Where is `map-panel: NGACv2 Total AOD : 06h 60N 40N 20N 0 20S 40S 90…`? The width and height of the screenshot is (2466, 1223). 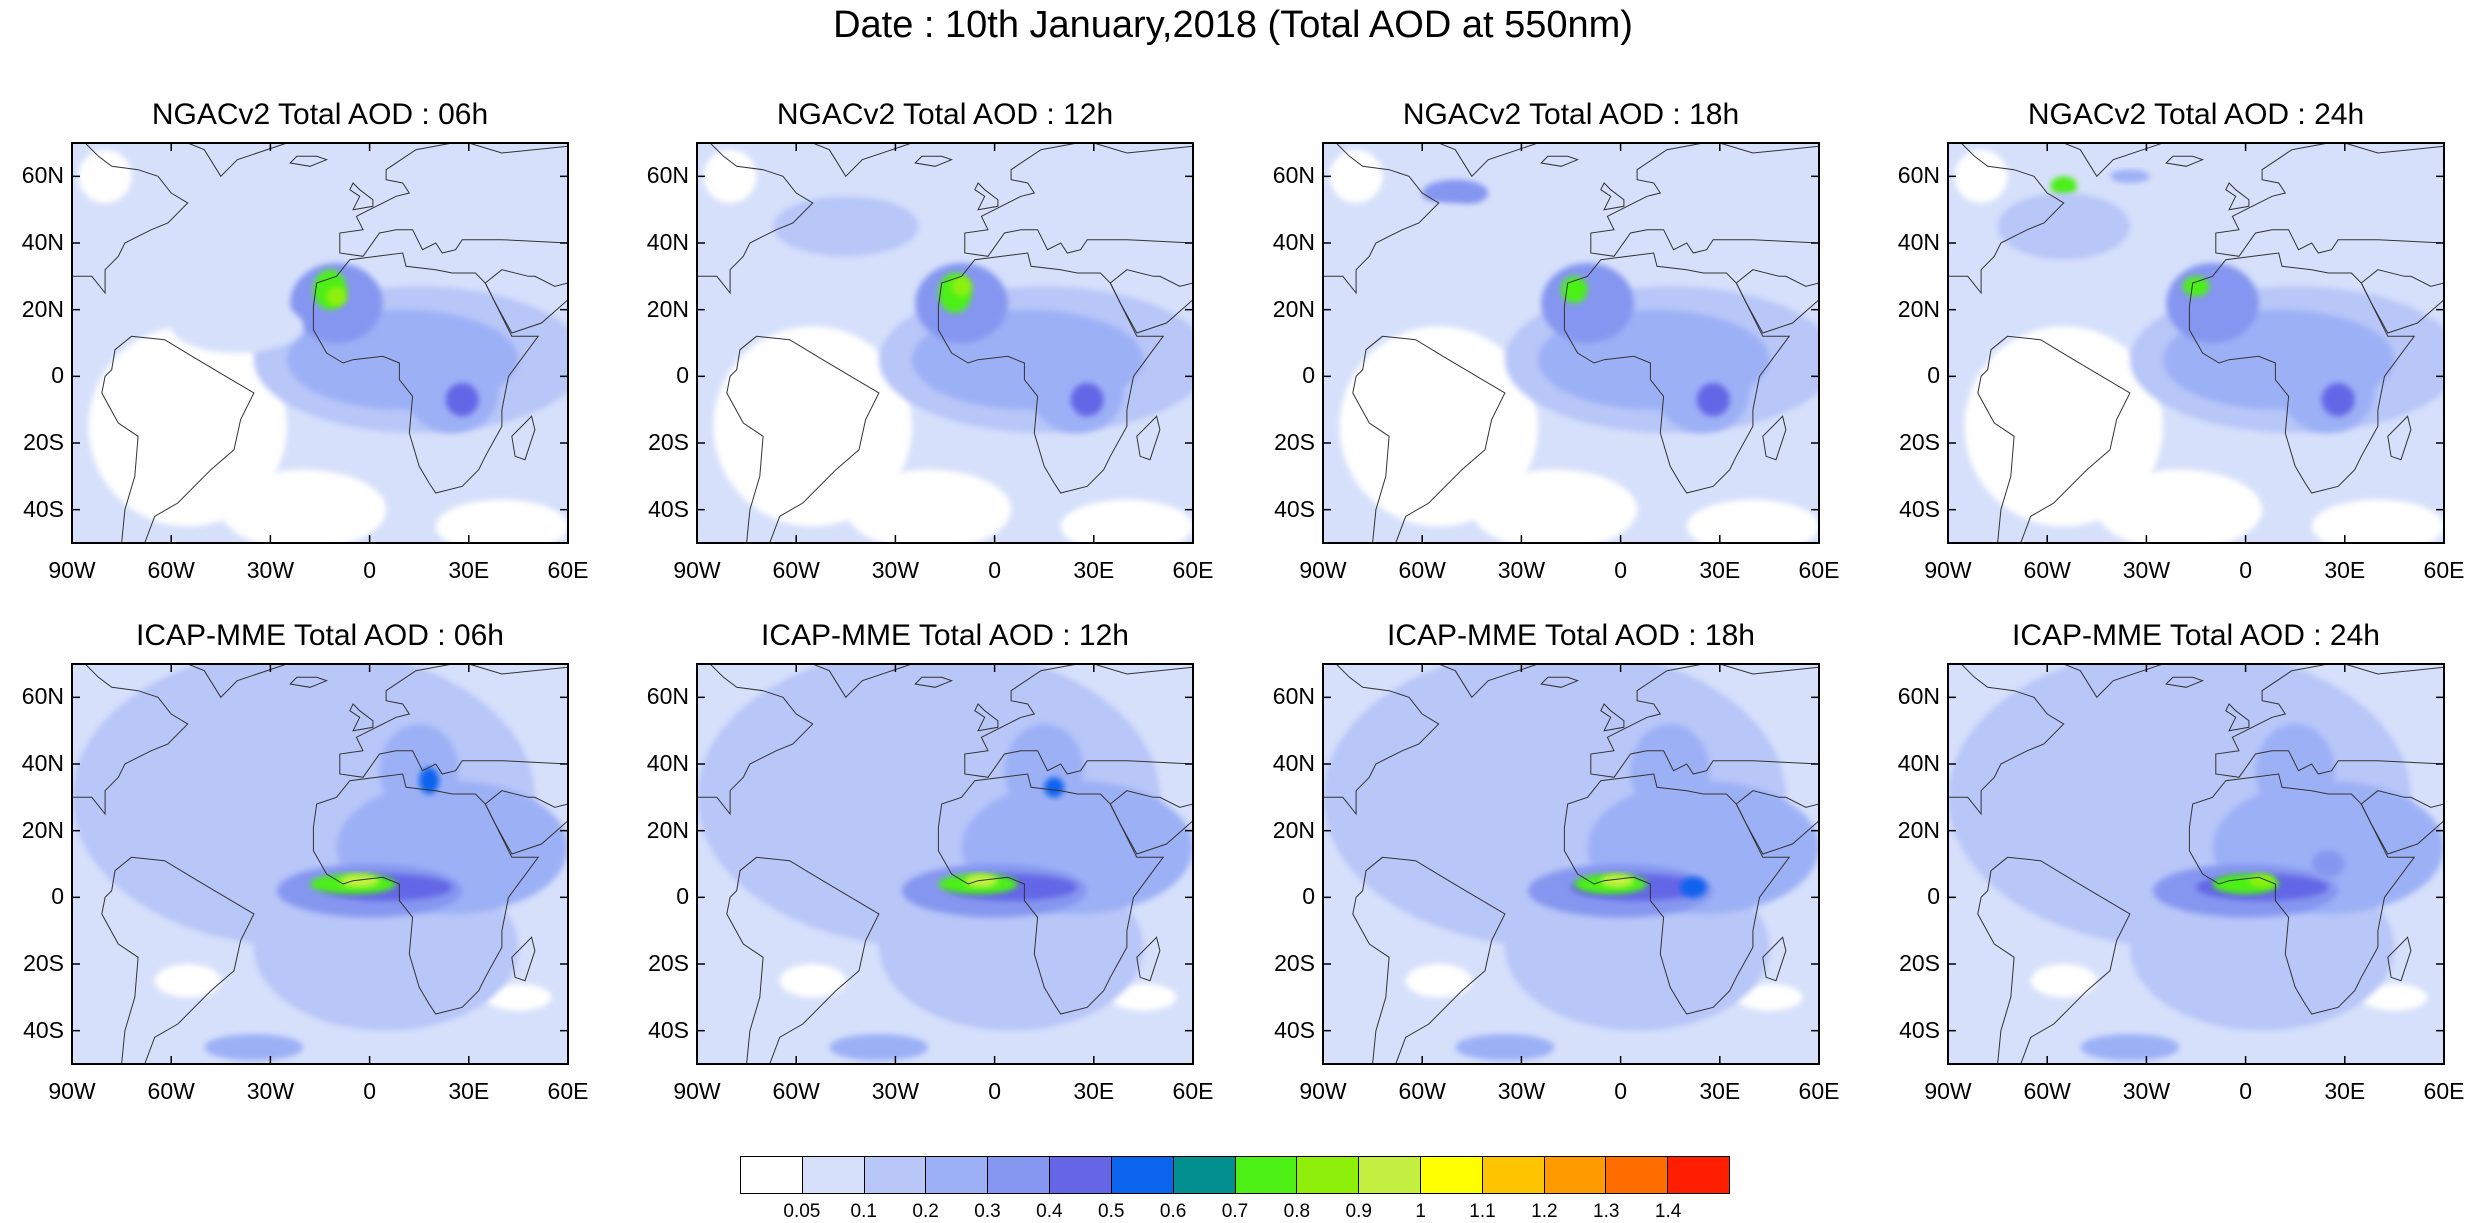
map-panel: NGACv2 Total AOD : 06h 60N 40N 20N 0 20S 40S 90… is located at coordinates (305, 340).